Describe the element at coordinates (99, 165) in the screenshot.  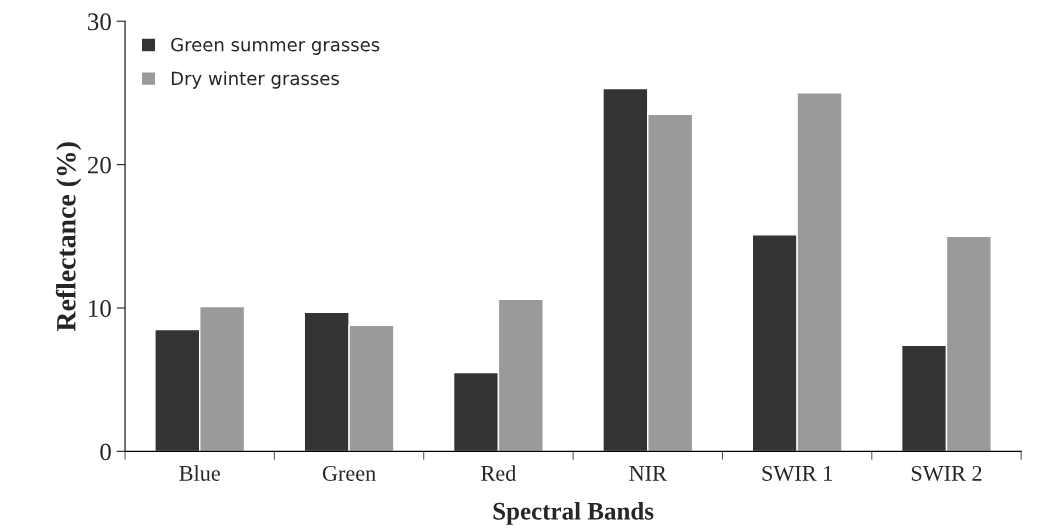
I see `y-tick-label: 20` at that location.